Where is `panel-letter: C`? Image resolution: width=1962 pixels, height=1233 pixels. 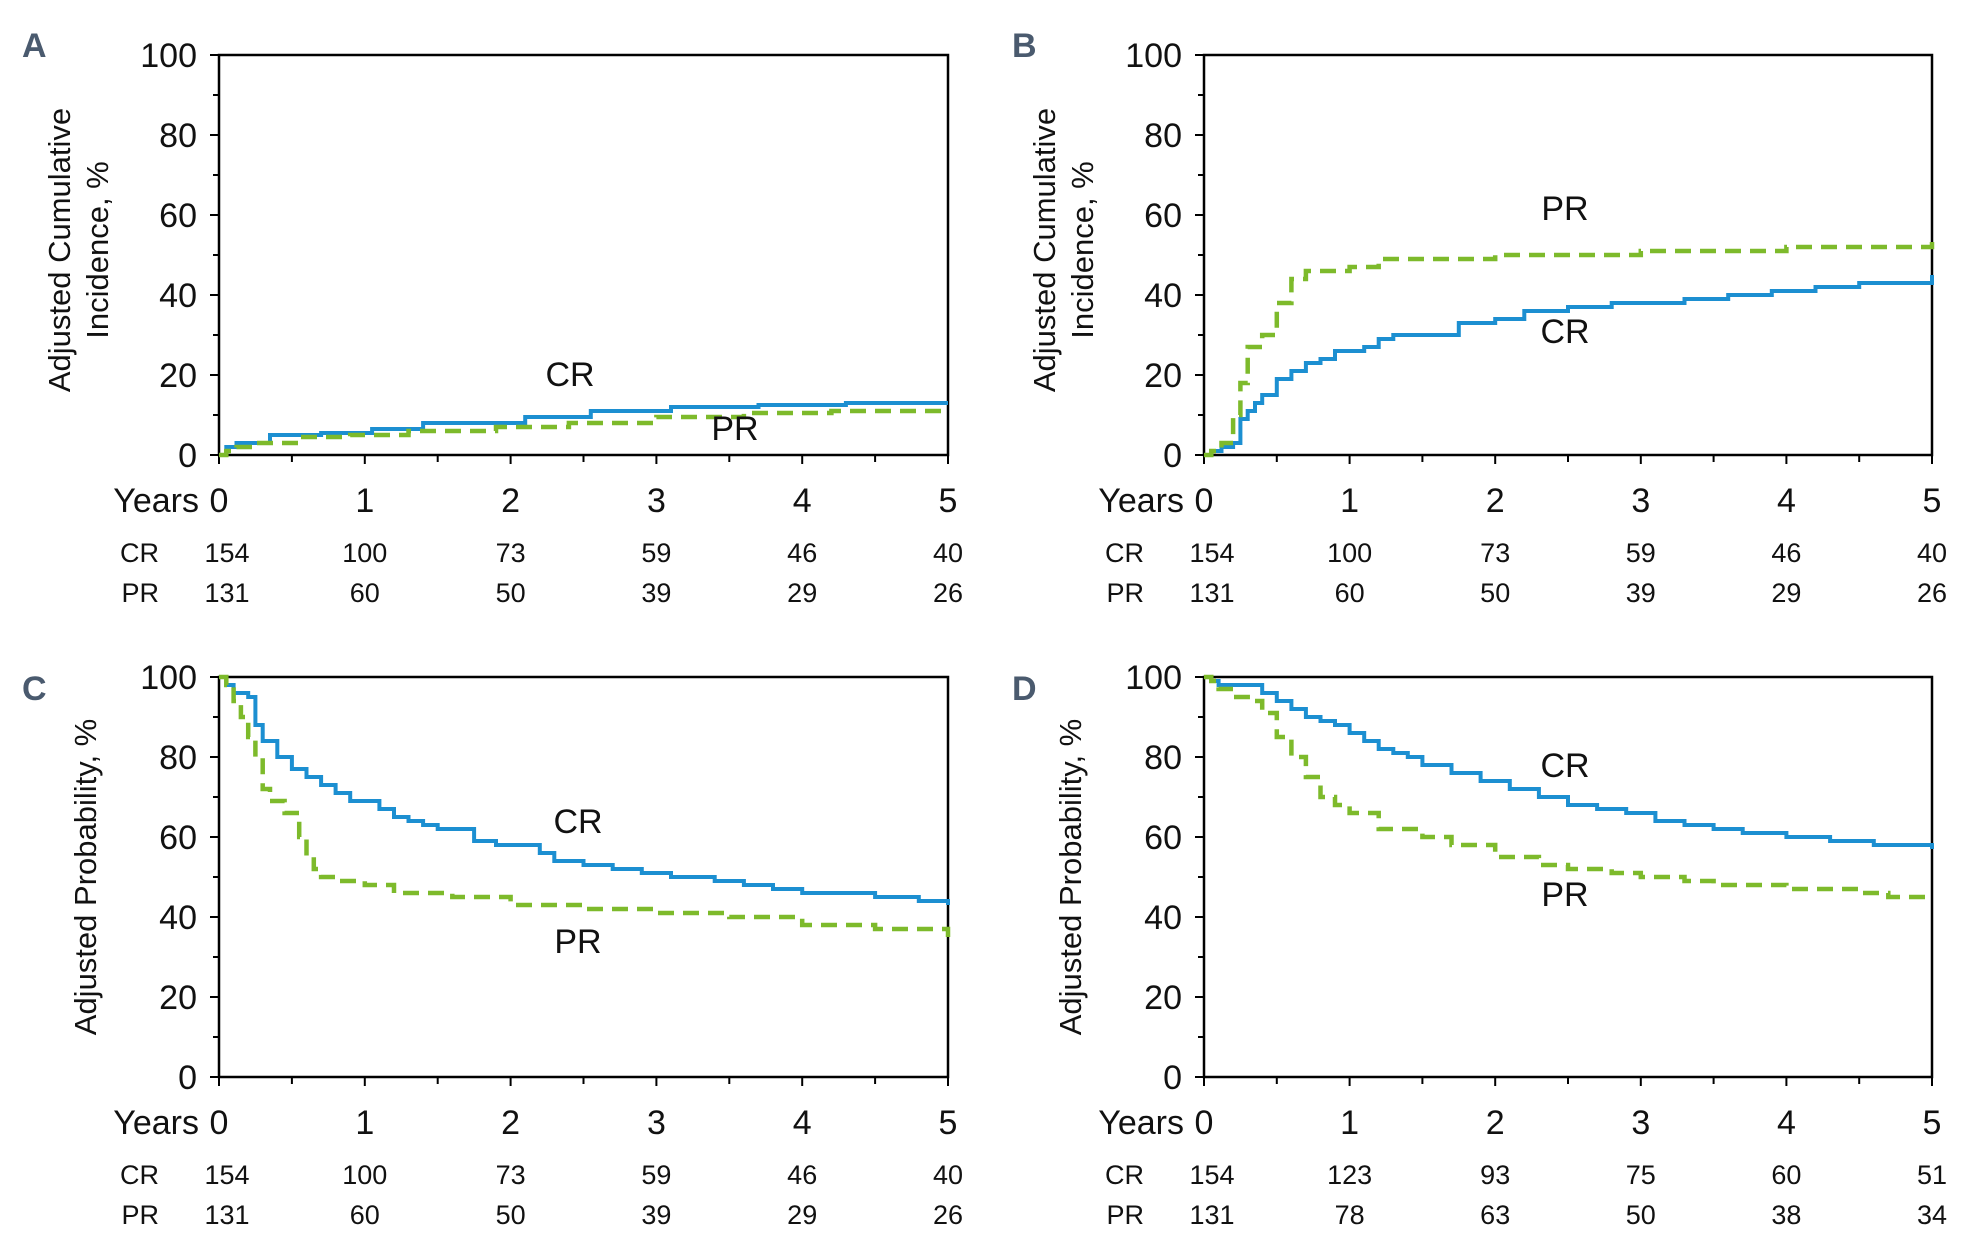
panel-letter: C is located at coordinates (34, 689).